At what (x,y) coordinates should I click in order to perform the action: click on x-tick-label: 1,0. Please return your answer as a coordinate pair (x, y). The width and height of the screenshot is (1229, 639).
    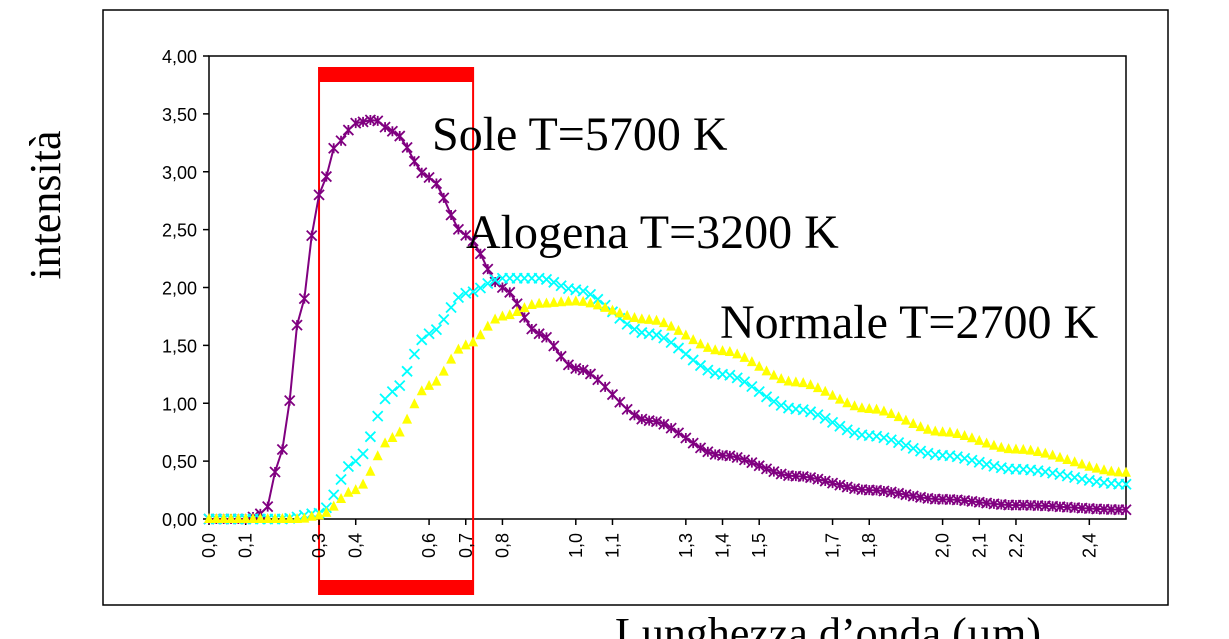
    Looking at the image, I should click on (576, 545).